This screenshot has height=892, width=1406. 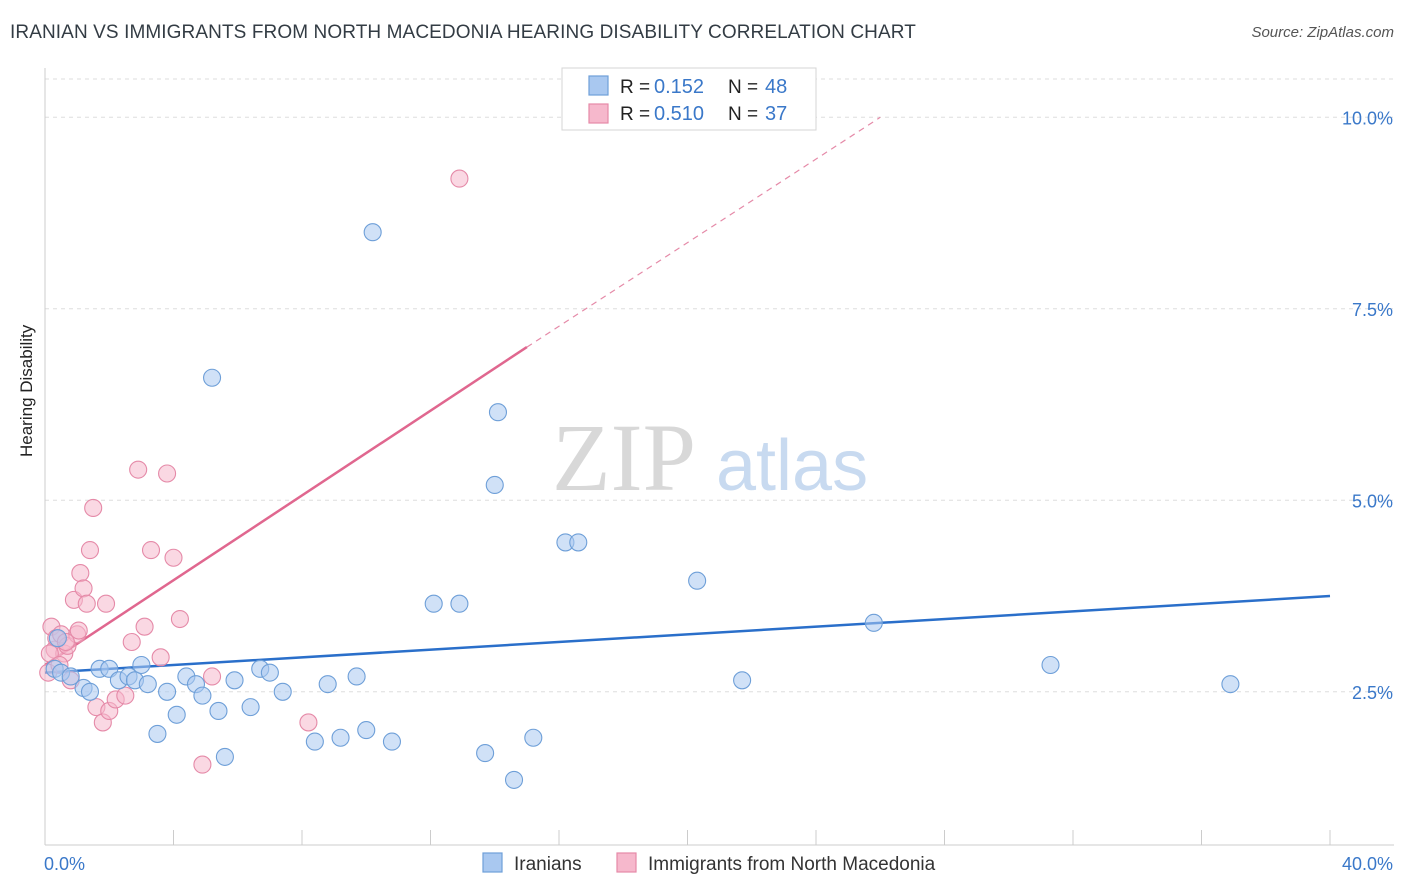 What do you see at coordinates (776, 114) in the screenshot?
I see `legend-n-value-2: 37` at bounding box center [776, 114].